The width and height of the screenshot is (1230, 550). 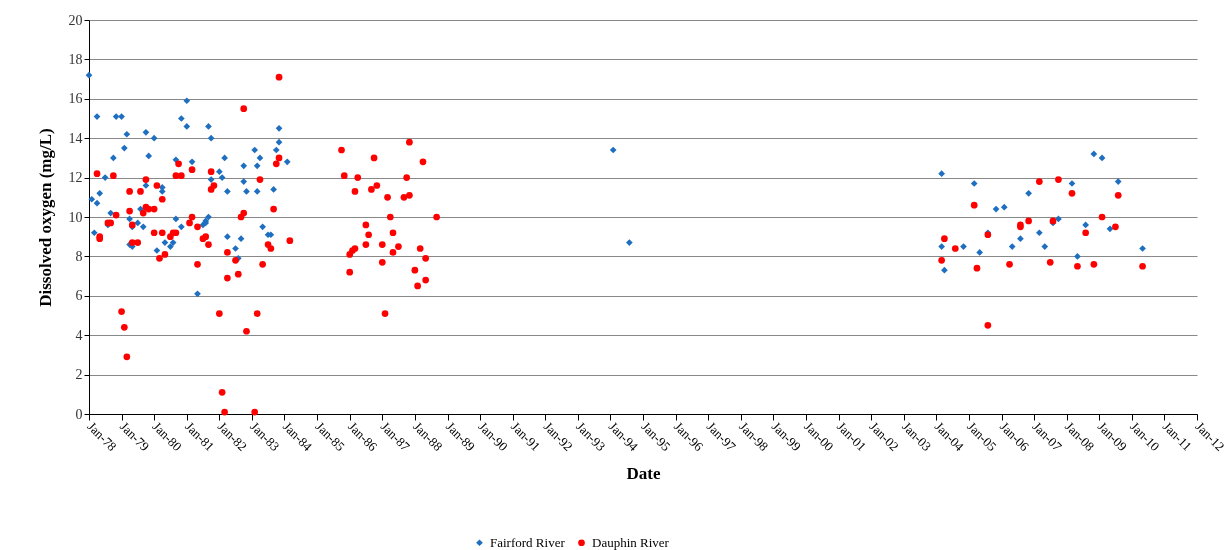 I want to click on y-tick-label: 8, so click(x=79, y=256).